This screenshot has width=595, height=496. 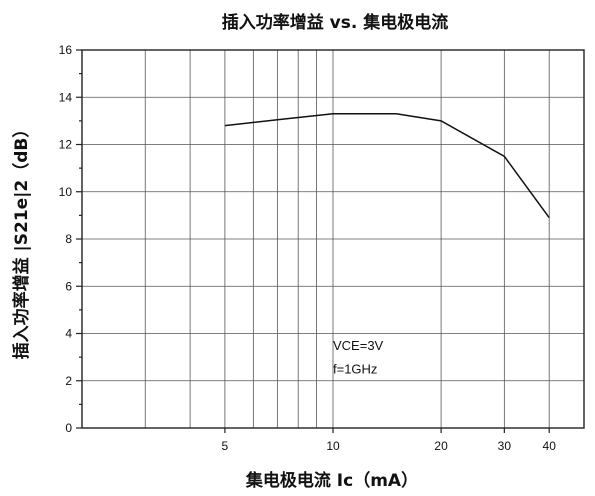 What do you see at coordinates (68, 428) in the screenshot?
I see `y-tick-label: 0` at bounding box center [68, 428].